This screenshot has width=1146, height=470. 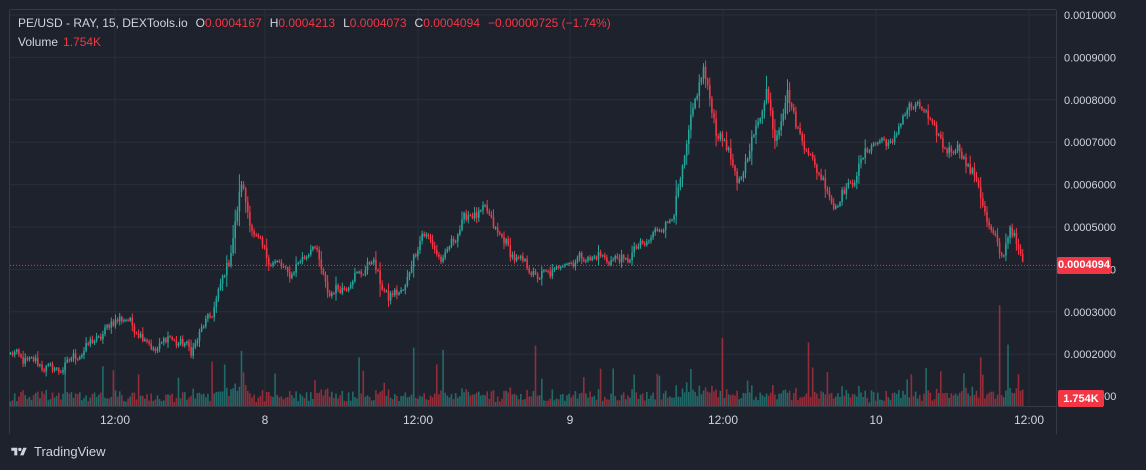 I want to click on tradingview-logo: TradingView, so click(x=58, y=451).